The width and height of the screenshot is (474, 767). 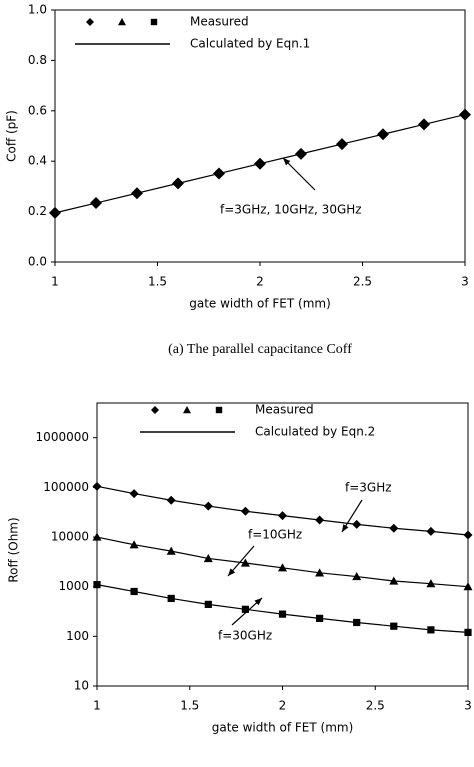 What do you see at coordinates (73, 586) in the screenshot?
I see `y-tick-label: 1000` at bounding box center [73, 586].